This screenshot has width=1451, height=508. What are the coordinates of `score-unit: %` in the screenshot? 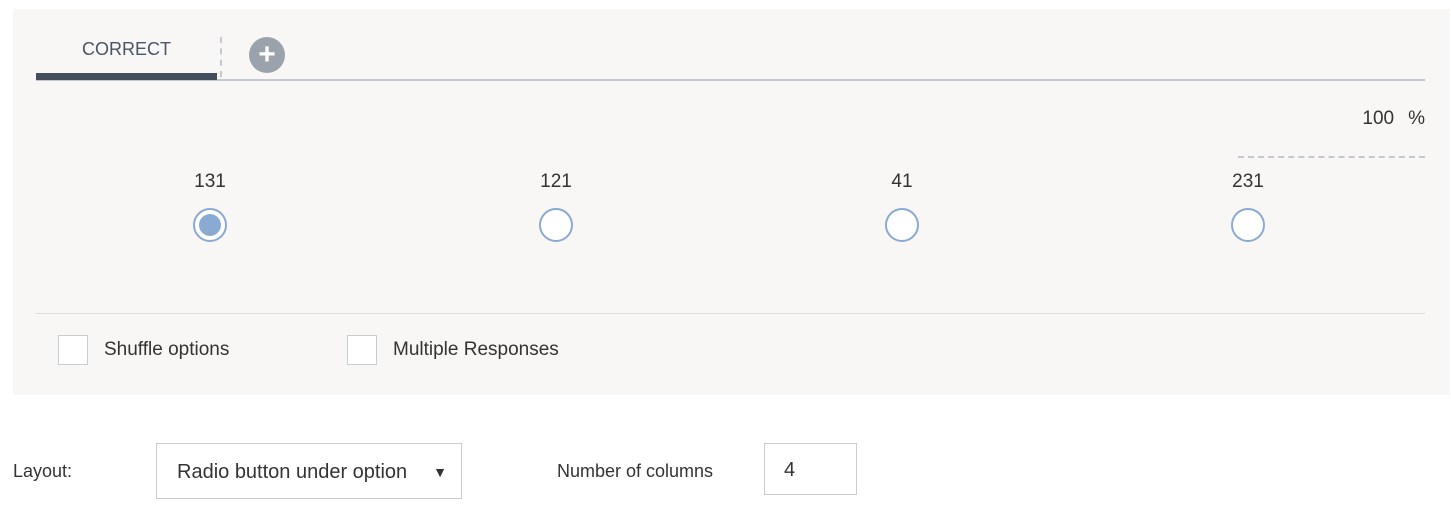 It's located at (1416, 118).